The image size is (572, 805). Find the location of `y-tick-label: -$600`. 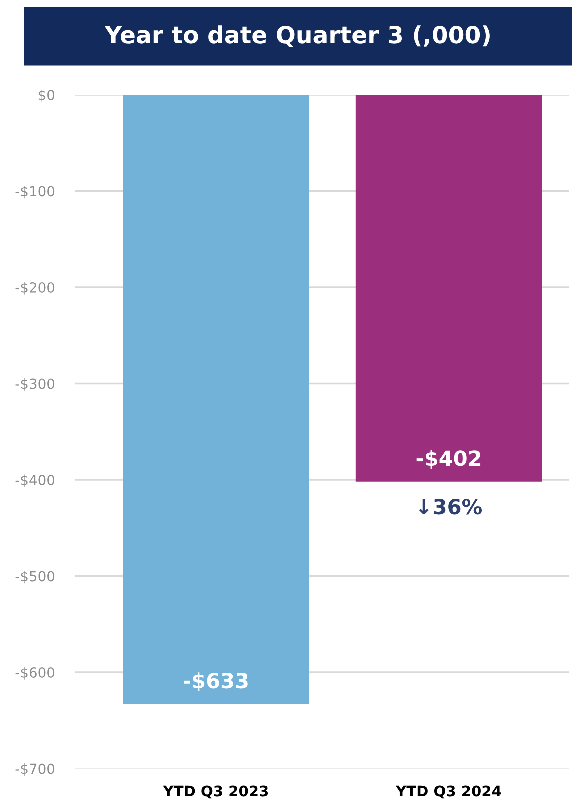

y-tick-label: -$600 is located at coordinates (35, 673).